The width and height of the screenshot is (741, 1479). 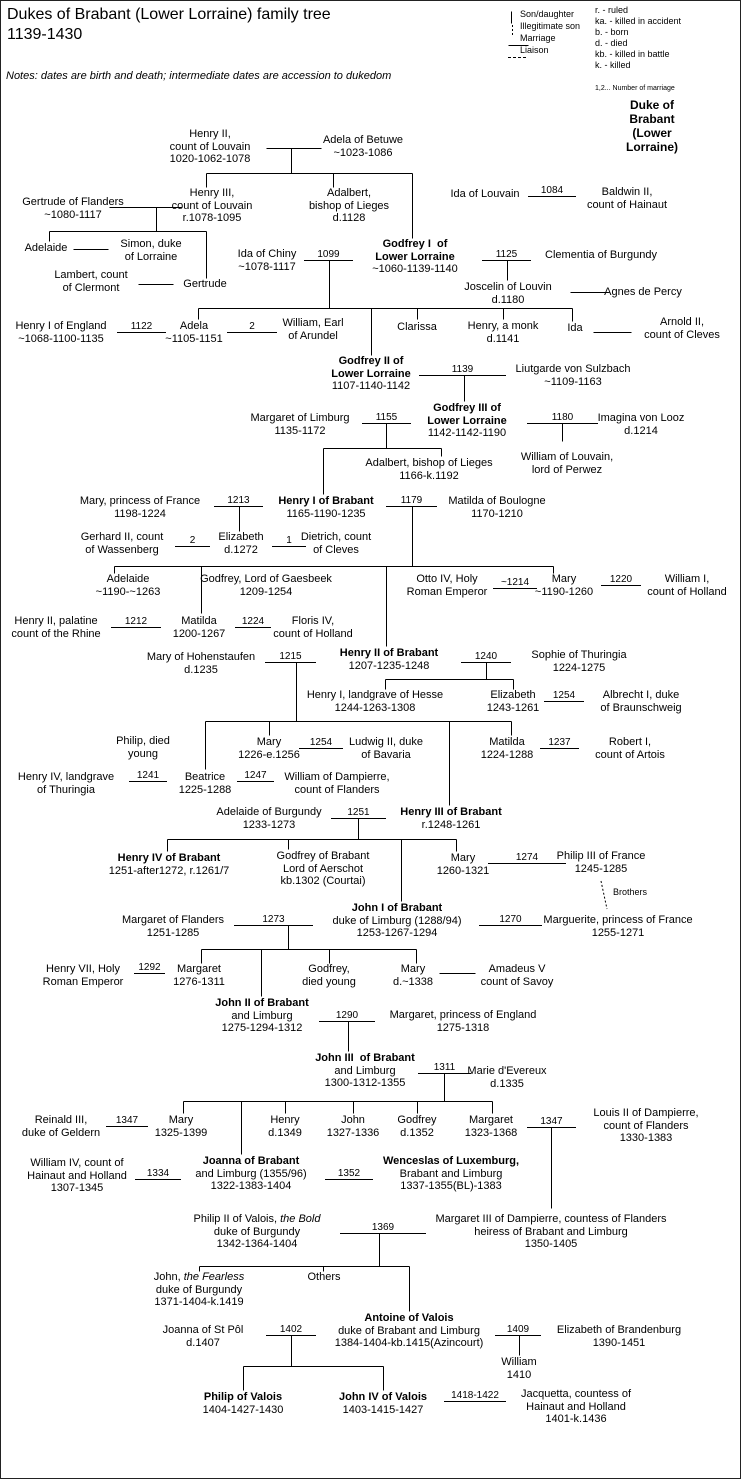 What do you see at coordinates (169, 870) in the screenshot?
I see `person-dates: 1251-after1272, r.1261/7` at bounding box center [169, 870].